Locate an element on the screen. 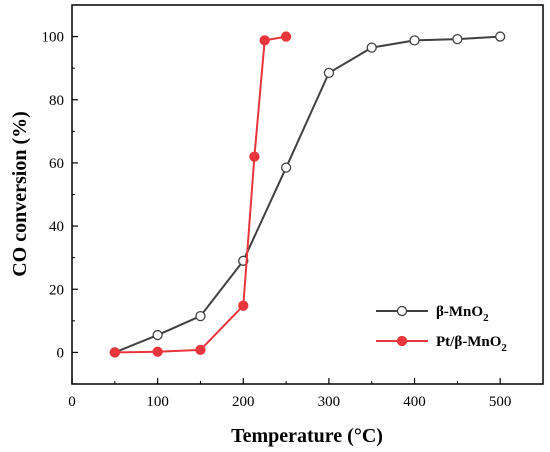 This screenshot has height=452, width=550. x-tick-label: 500 is located at coordinates (500, 402).